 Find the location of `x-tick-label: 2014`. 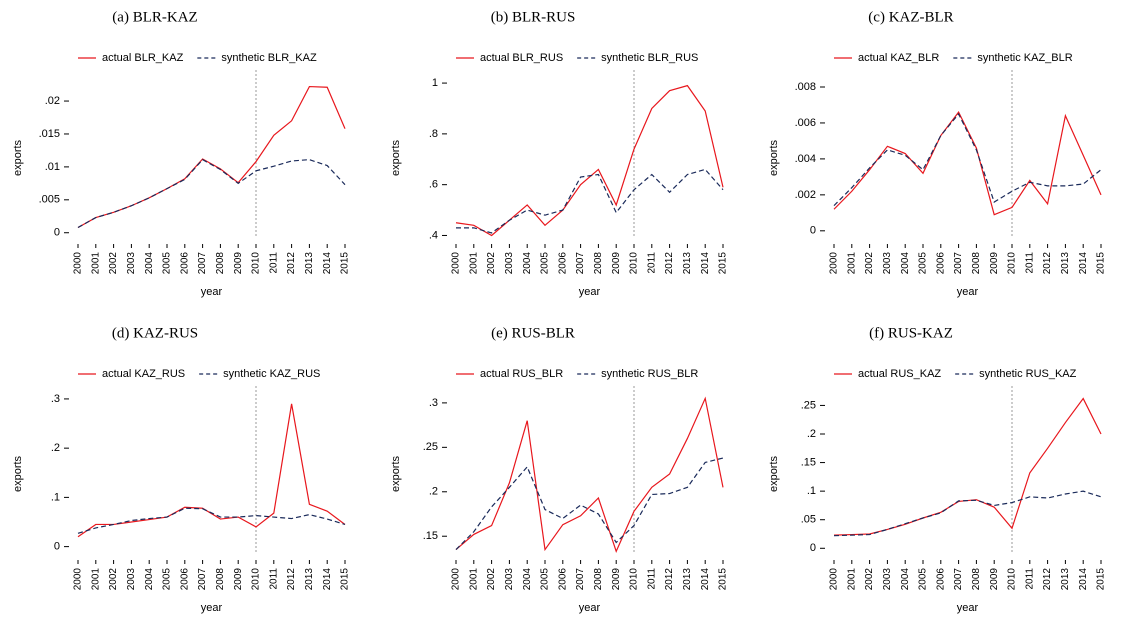

x-tick-label: 2014 is located at coordinates (1083, 579).